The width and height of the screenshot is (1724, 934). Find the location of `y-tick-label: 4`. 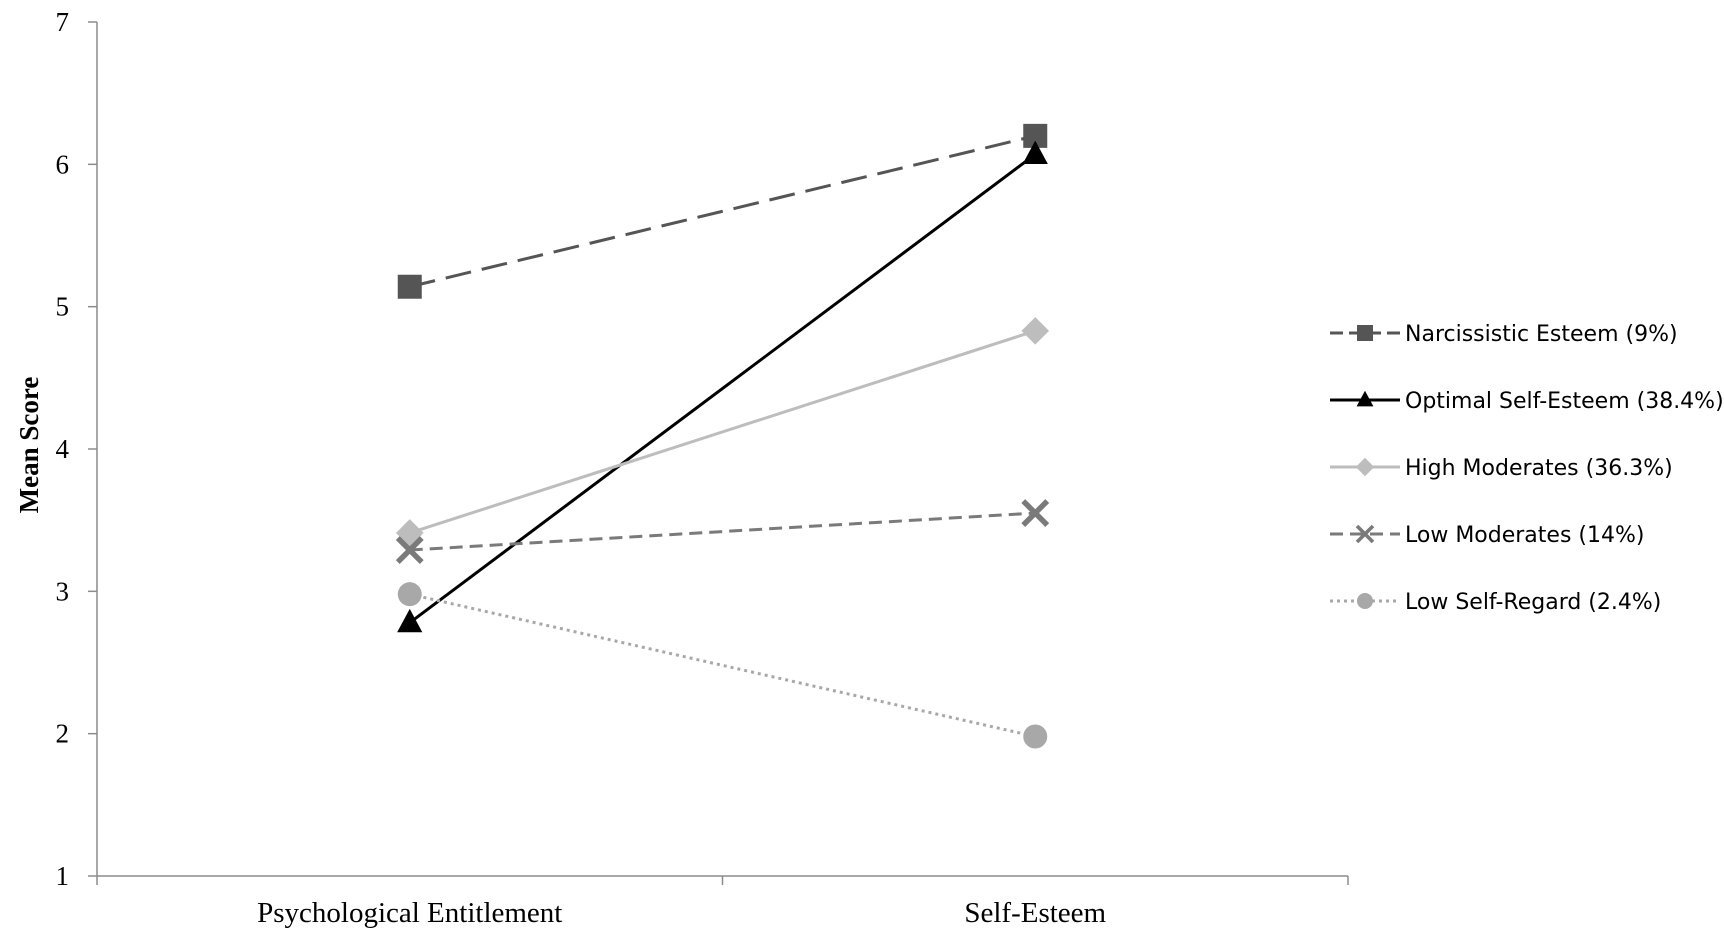

y-tick-label: 4 is located at coordinates (63, 449).